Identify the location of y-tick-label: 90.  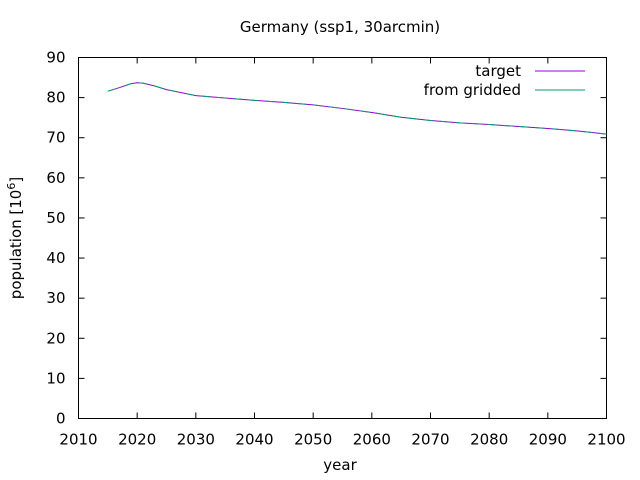
(55, 58).